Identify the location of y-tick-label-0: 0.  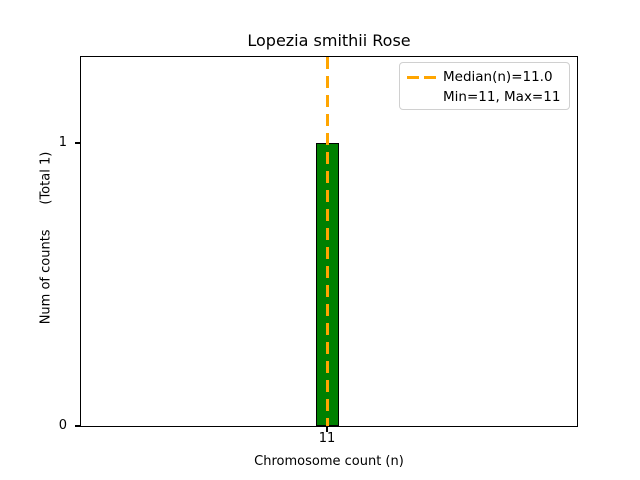
(62, 425).